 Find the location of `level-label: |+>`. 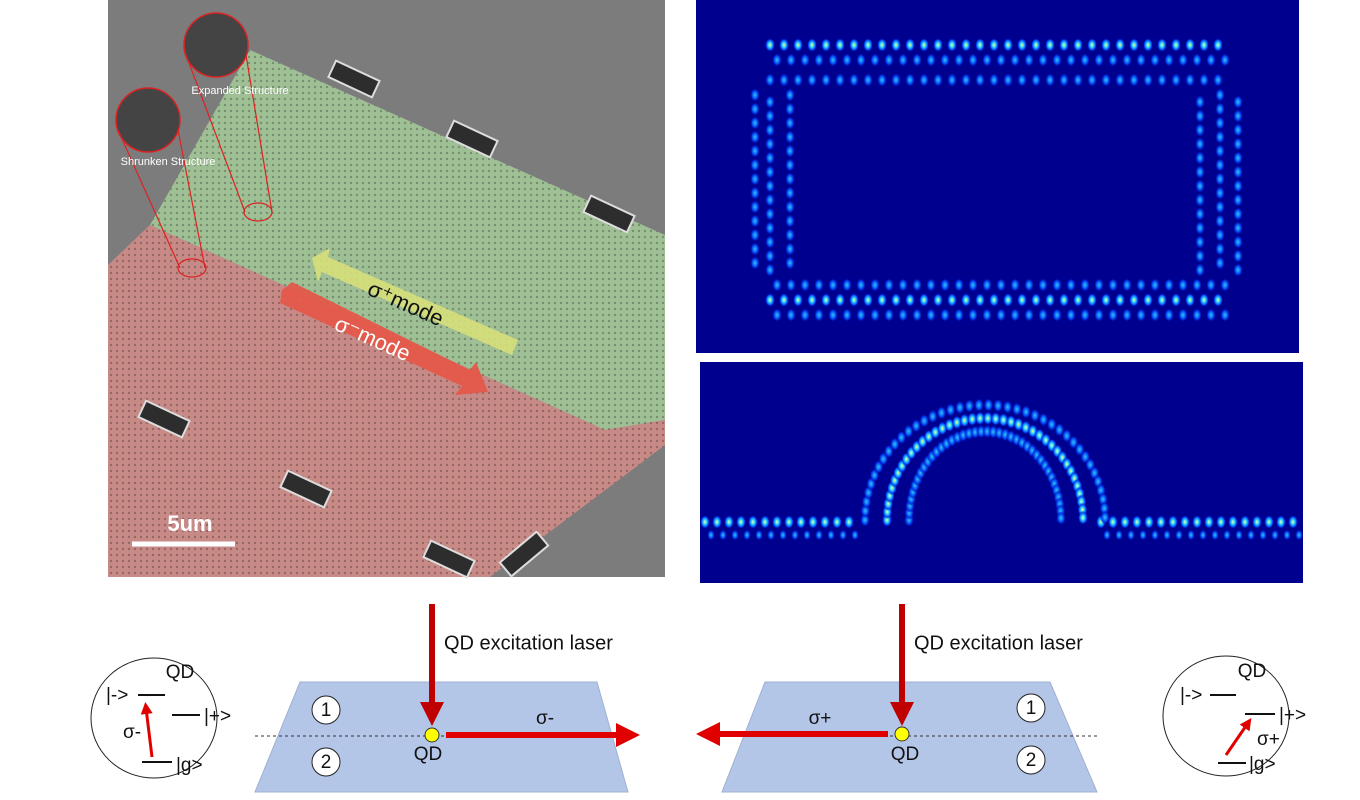

level-label: |+> is located at coordinates (217, 716).